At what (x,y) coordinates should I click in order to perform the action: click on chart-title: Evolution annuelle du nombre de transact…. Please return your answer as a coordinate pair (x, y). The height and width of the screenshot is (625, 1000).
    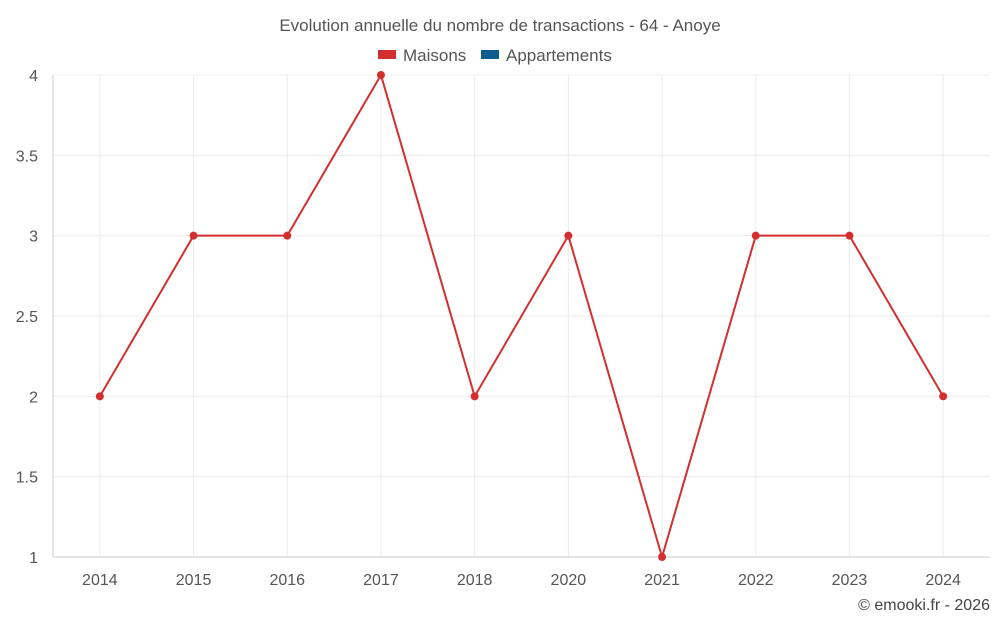
    Looking at the image, I should click on (499, 25).